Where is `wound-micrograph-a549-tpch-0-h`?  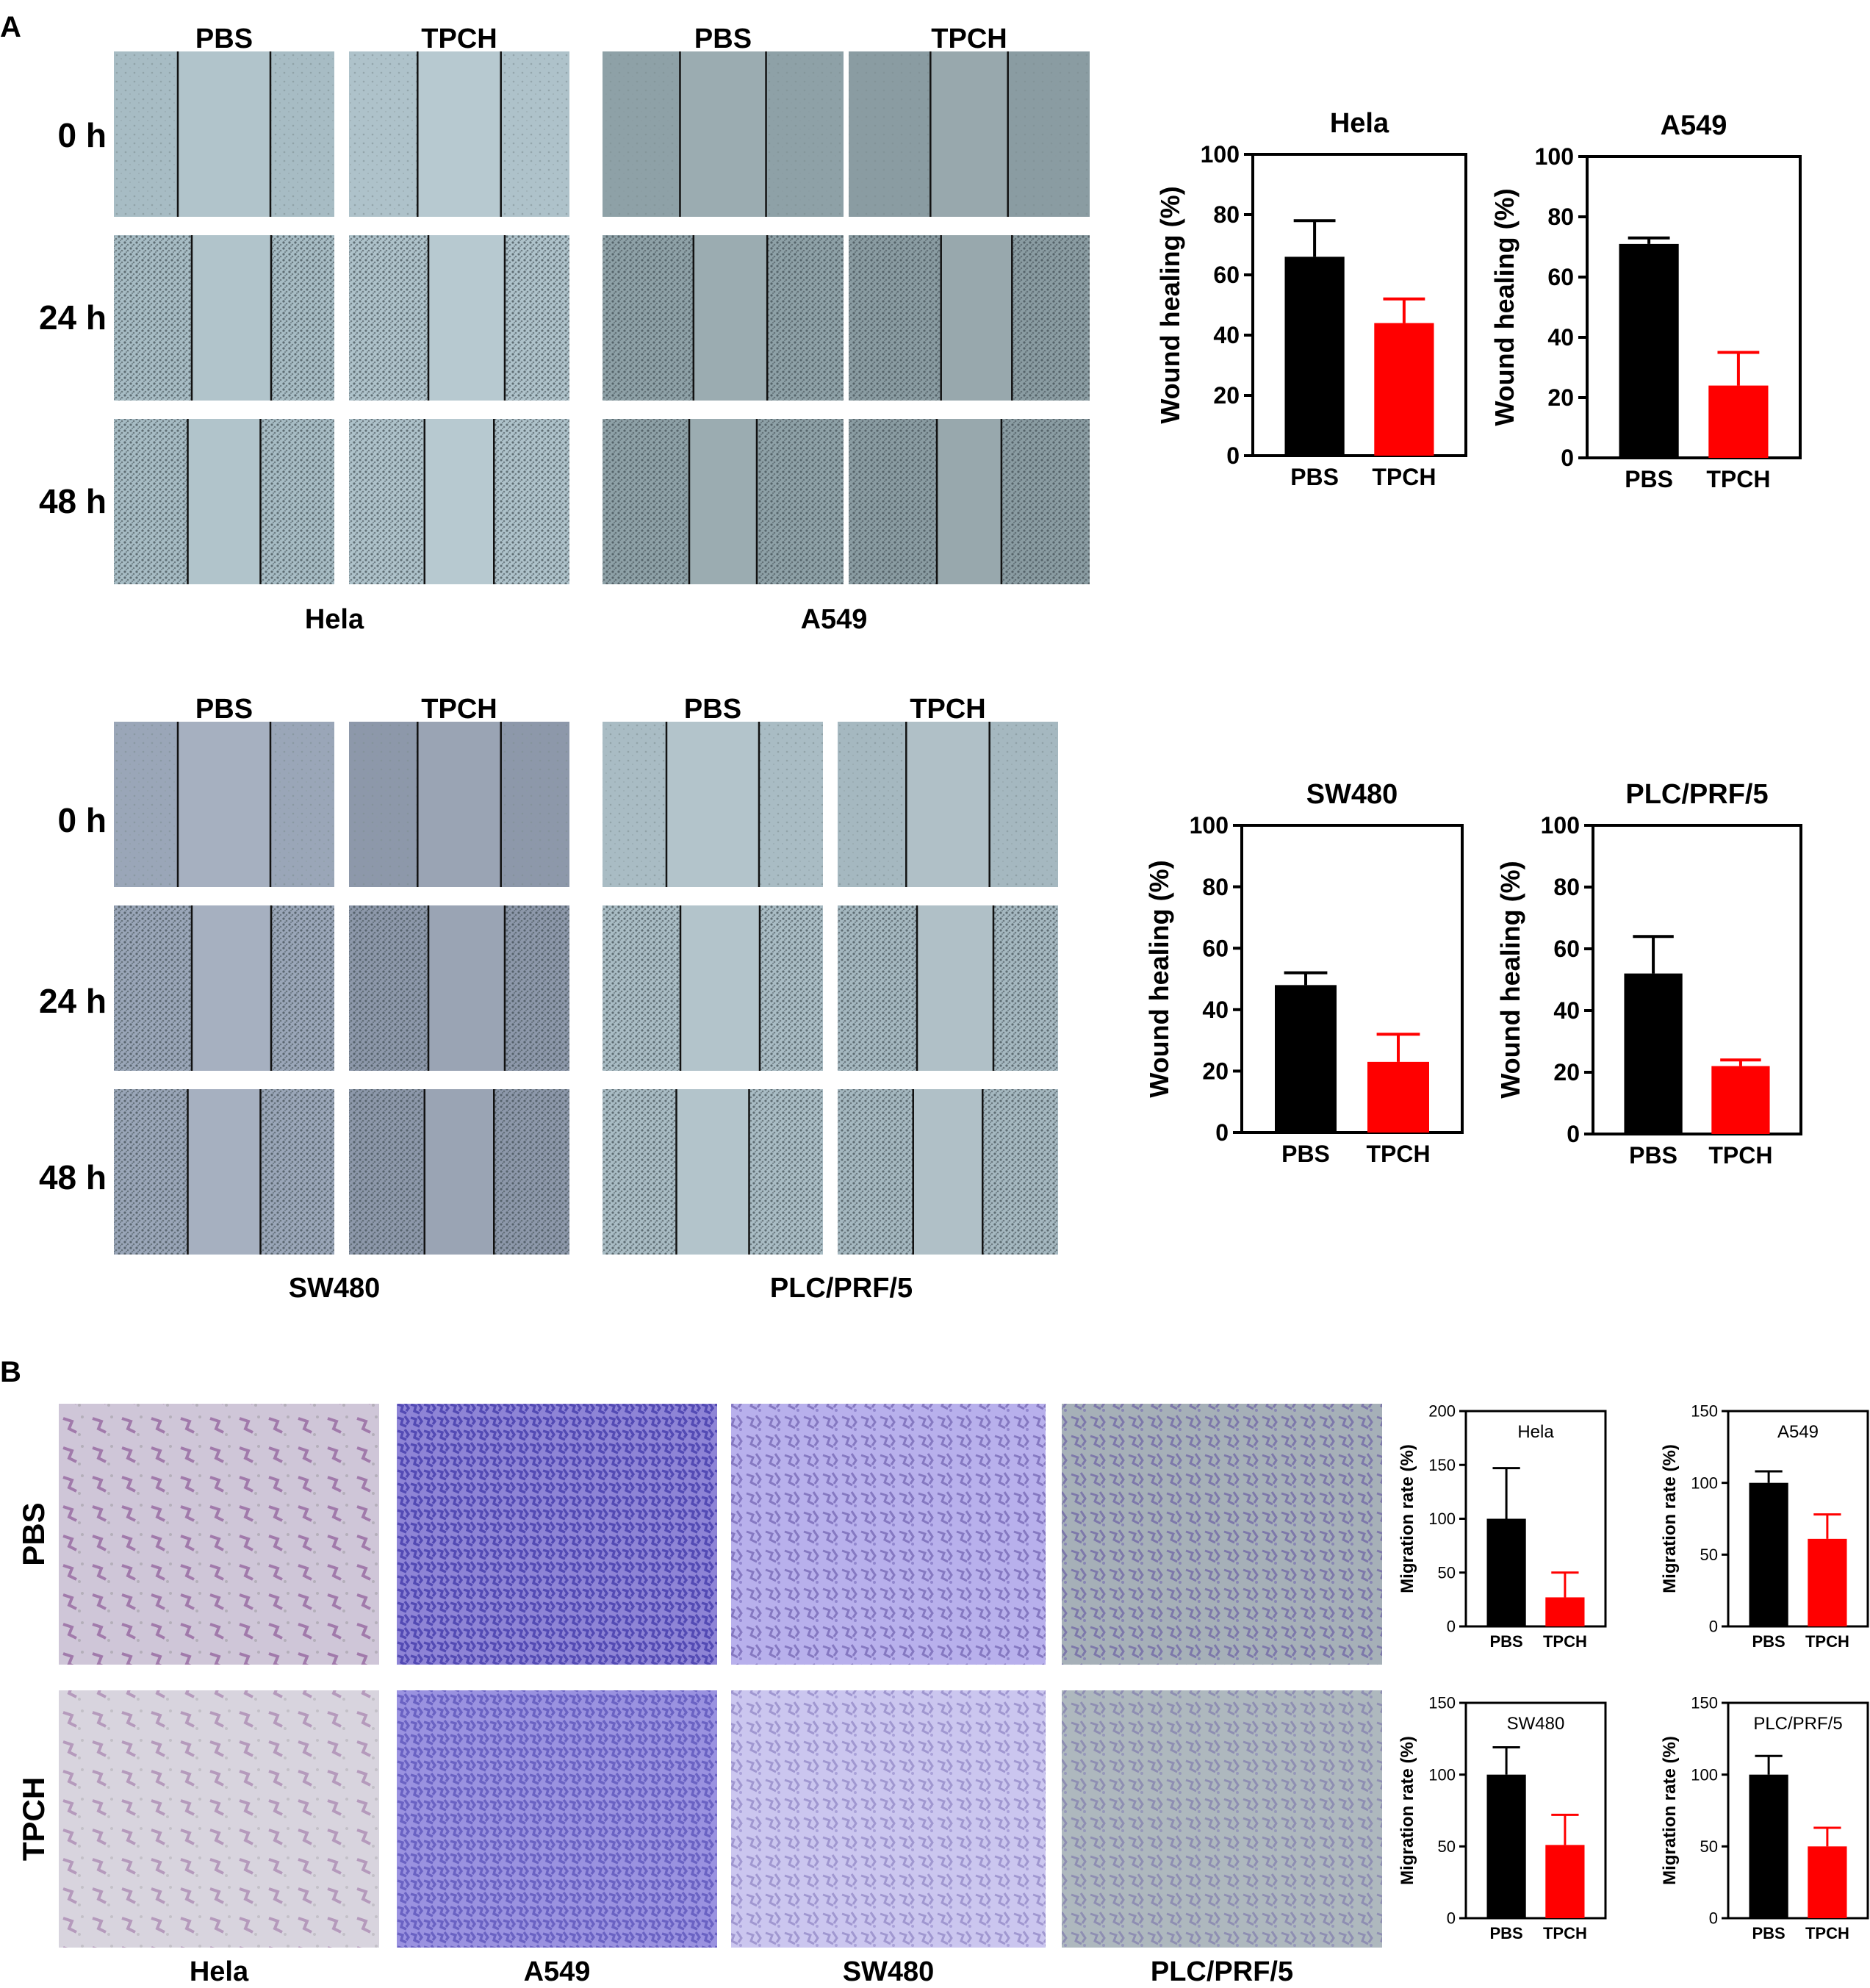 wound-micrograph-a549-tpch-0-h is located at coordinates (970, 134).